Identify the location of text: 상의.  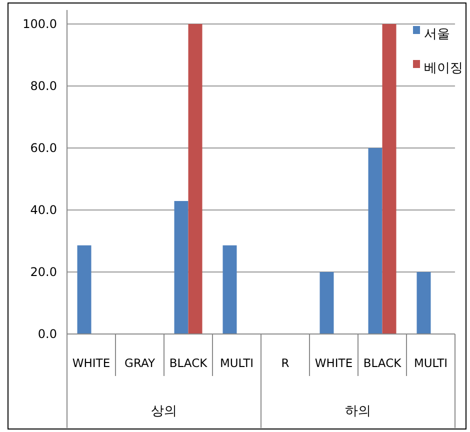
(164, 411).